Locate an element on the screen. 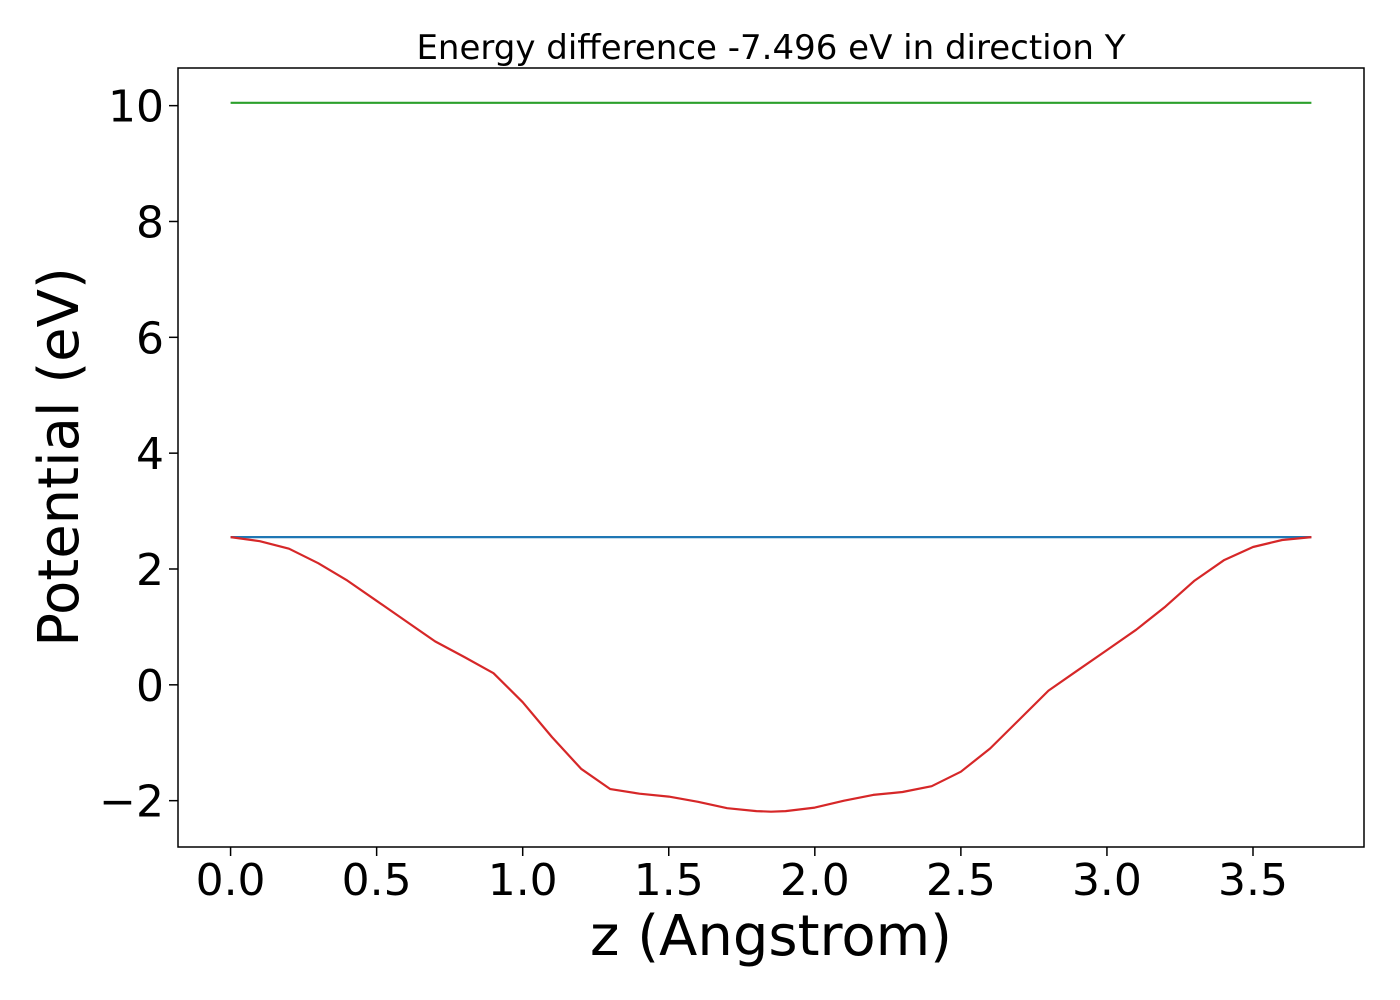 Image resolution: width=1400 pixels, height=1000 pixels. y-axis-ticks: −2 0 2 4 6 8 10 is located at coordinates (138, 455).